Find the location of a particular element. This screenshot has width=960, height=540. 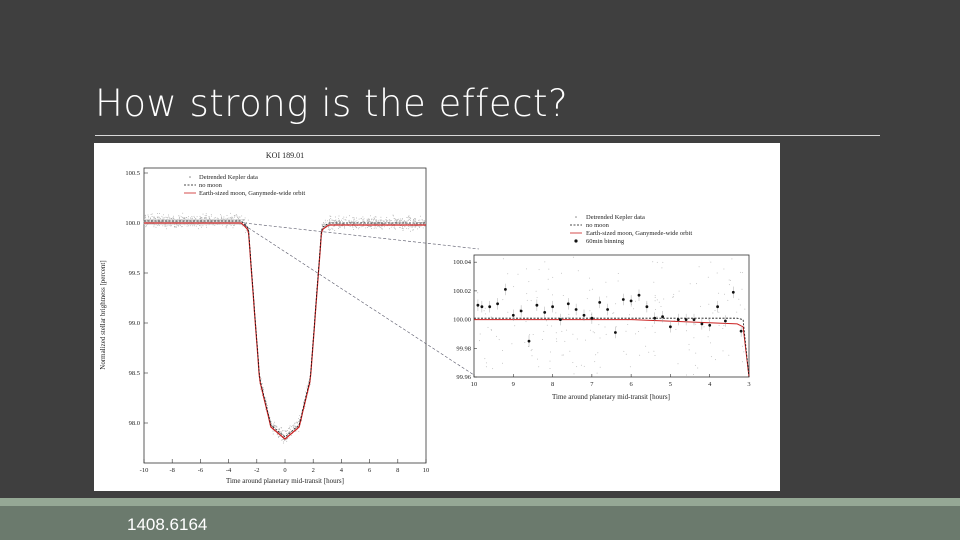

main-x-tick-label: -6 is located at coordinates (201, 470).